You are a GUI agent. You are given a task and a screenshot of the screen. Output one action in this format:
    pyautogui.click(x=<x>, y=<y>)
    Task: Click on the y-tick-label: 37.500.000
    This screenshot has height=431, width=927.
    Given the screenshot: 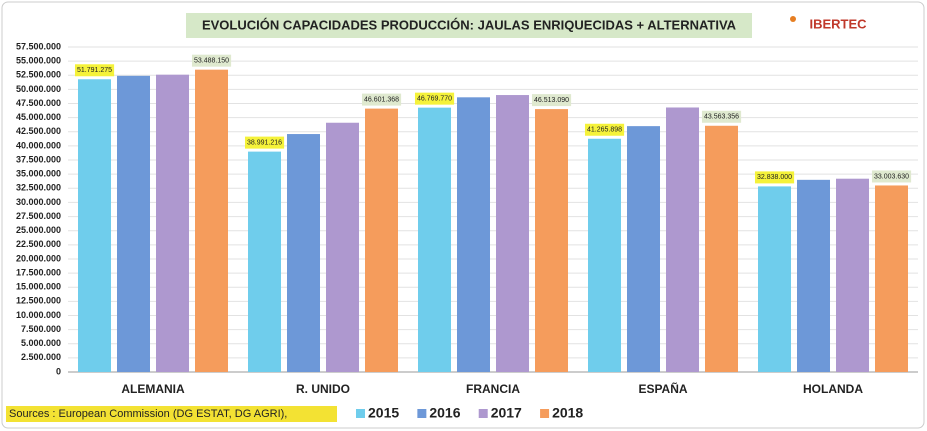 What is the action you would take?
    pyautogui.click(x=38, y=159)
    